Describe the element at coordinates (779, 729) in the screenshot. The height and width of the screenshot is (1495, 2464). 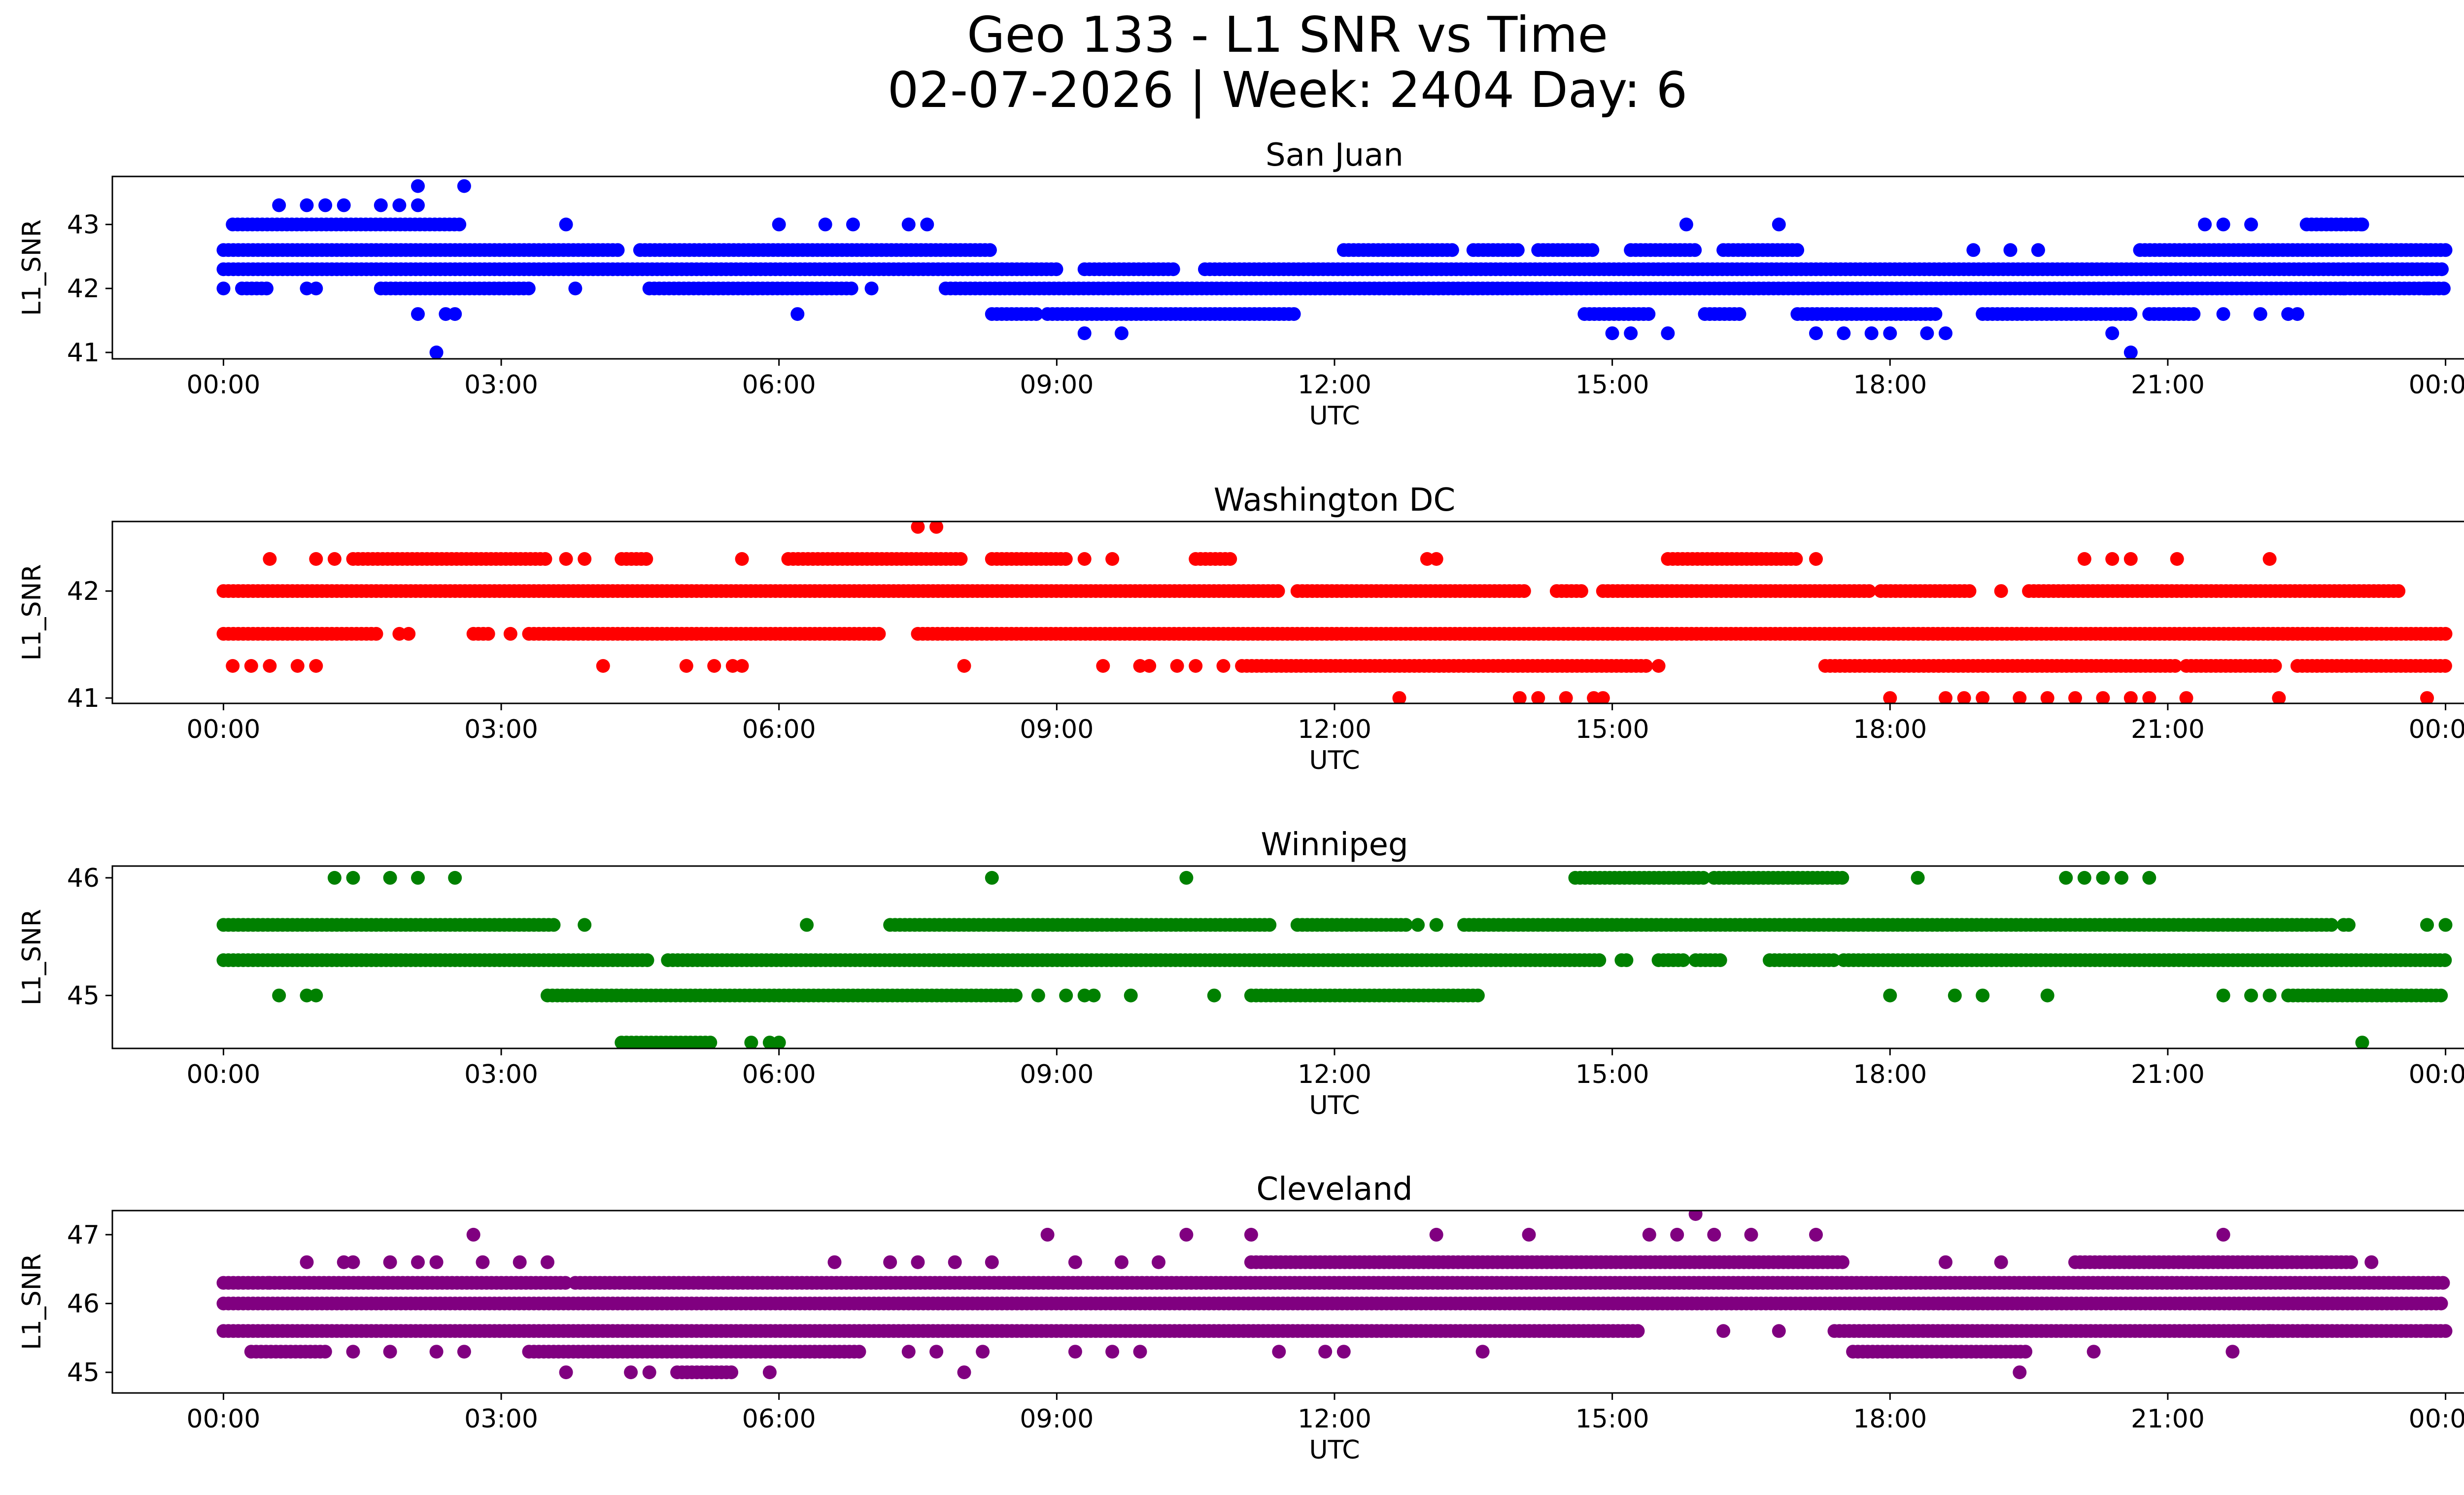
I see `washington-dc-xtick-label: 06:00` at that location.